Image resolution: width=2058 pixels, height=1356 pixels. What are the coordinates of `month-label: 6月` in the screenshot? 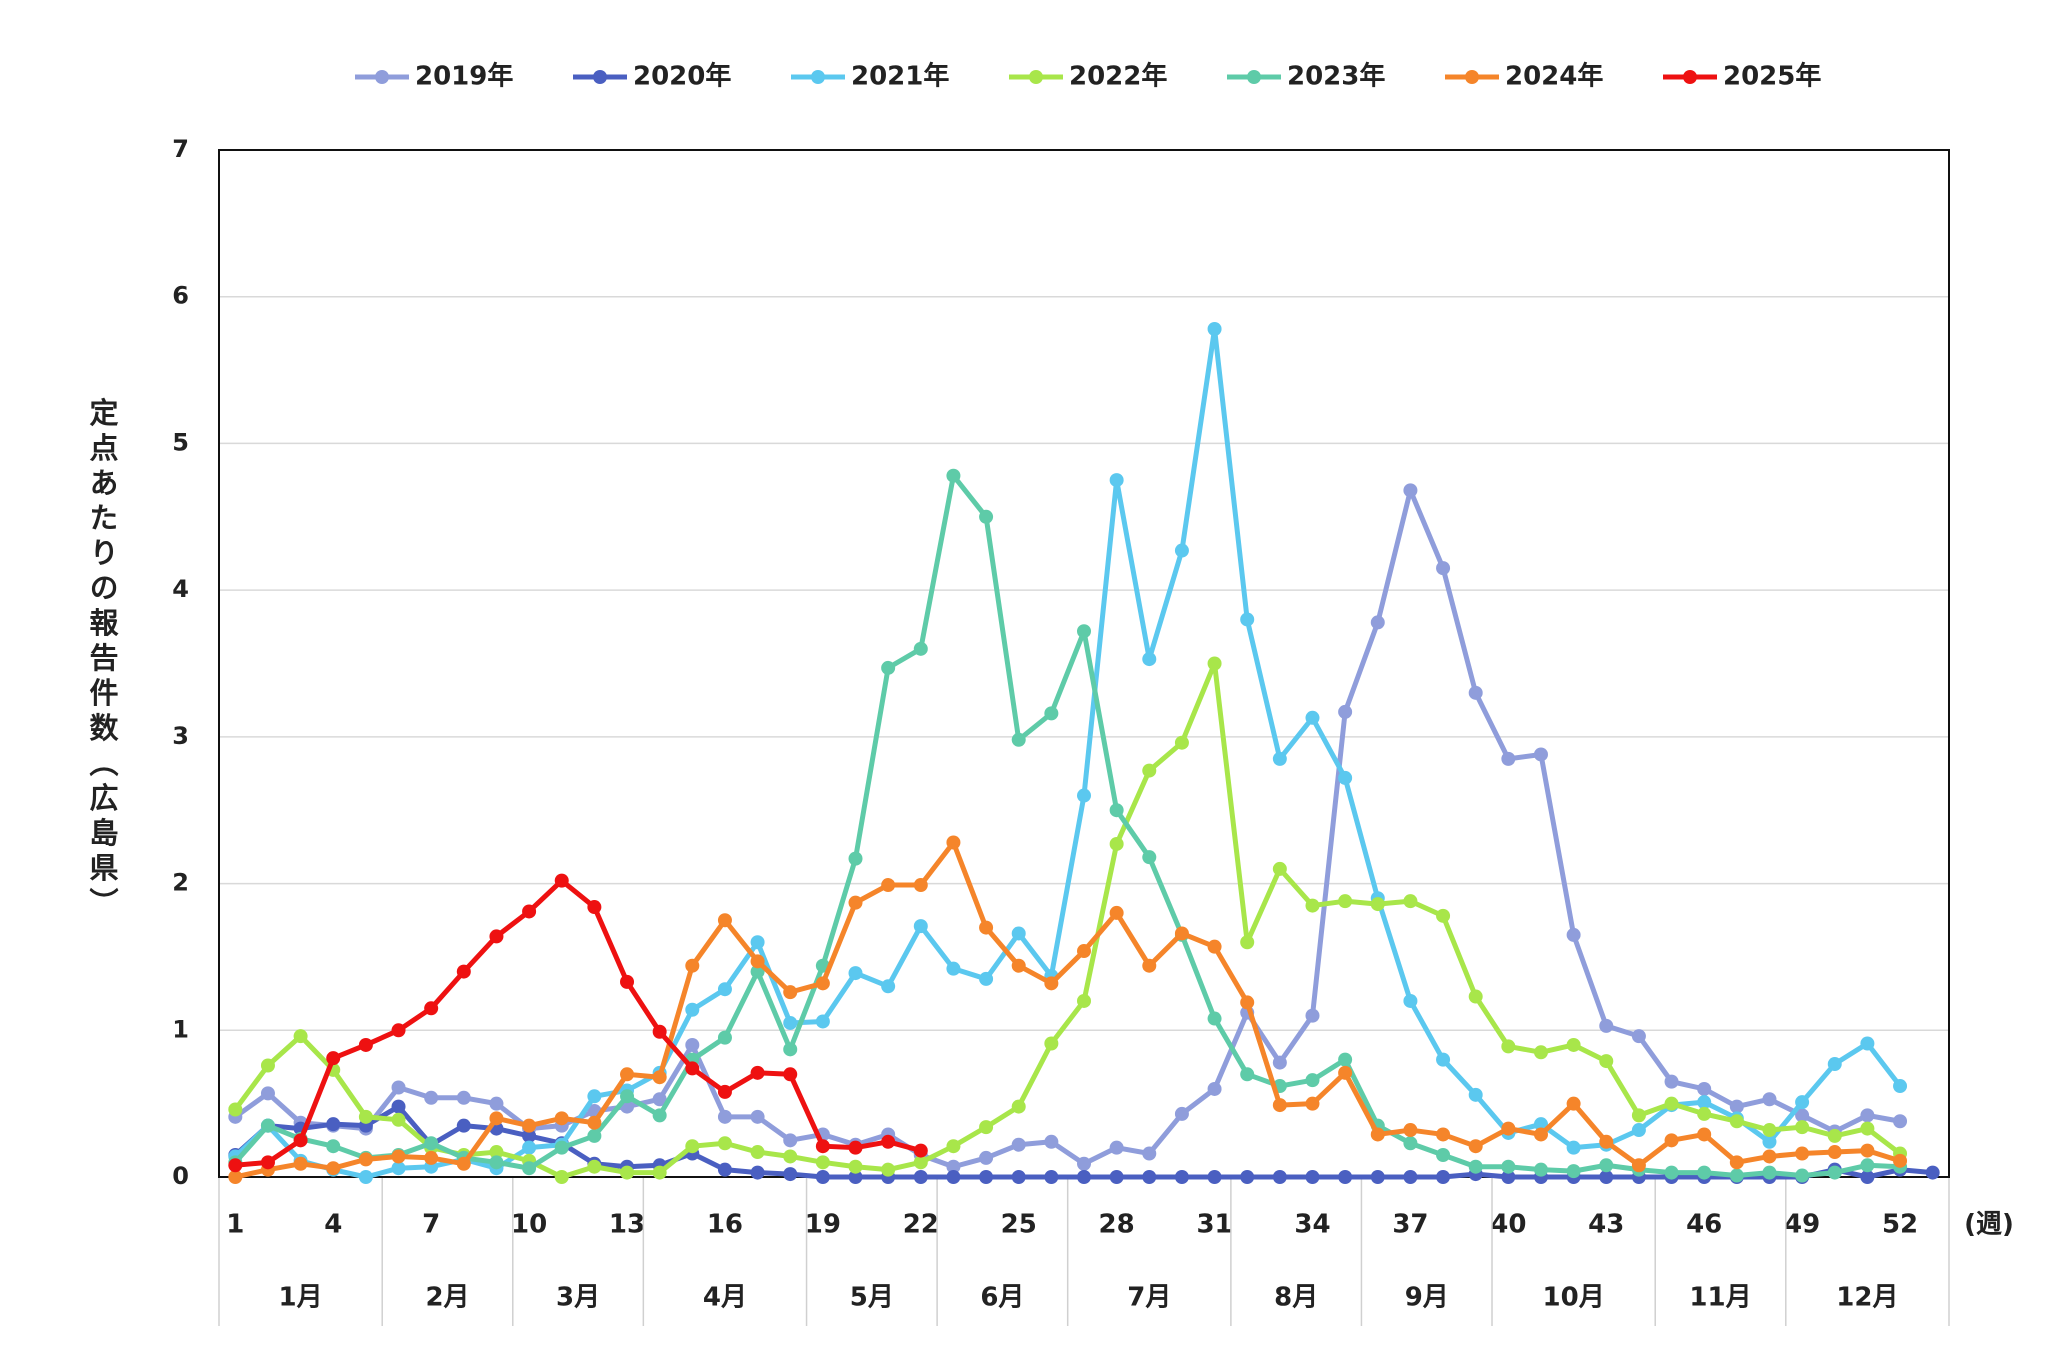 It's located at (1002, 1298).